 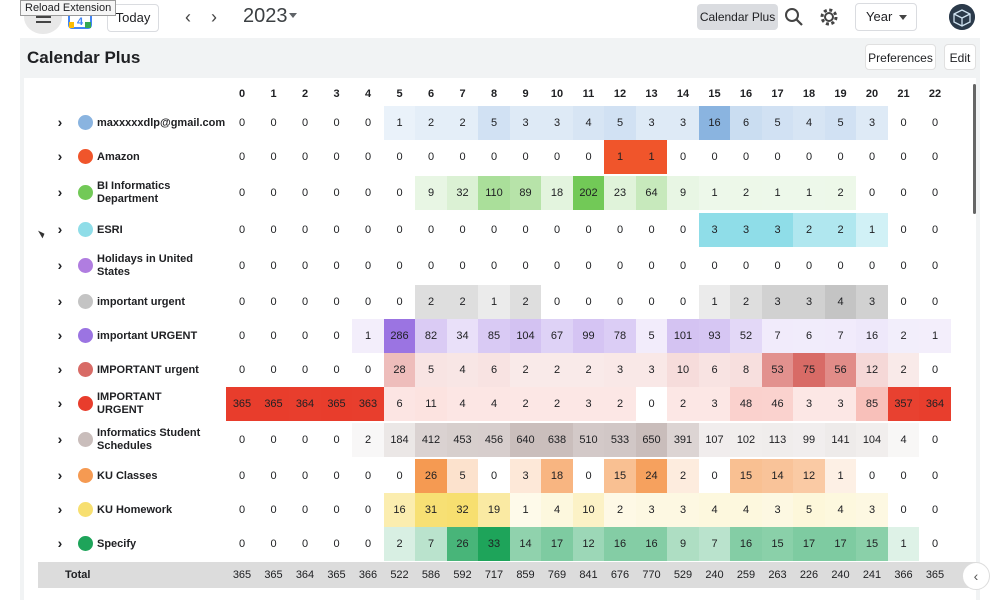 What do you see at coordinates (588, 544) in the screenshot?
I see `heatmap-cell: 12` at bounding box center [588, 544].